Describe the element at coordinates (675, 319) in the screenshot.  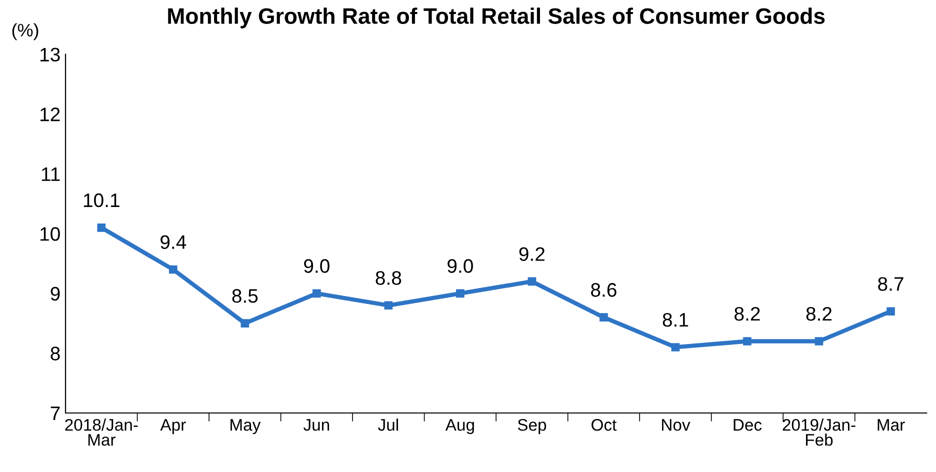
I see `data-label: 8.1` at that location.